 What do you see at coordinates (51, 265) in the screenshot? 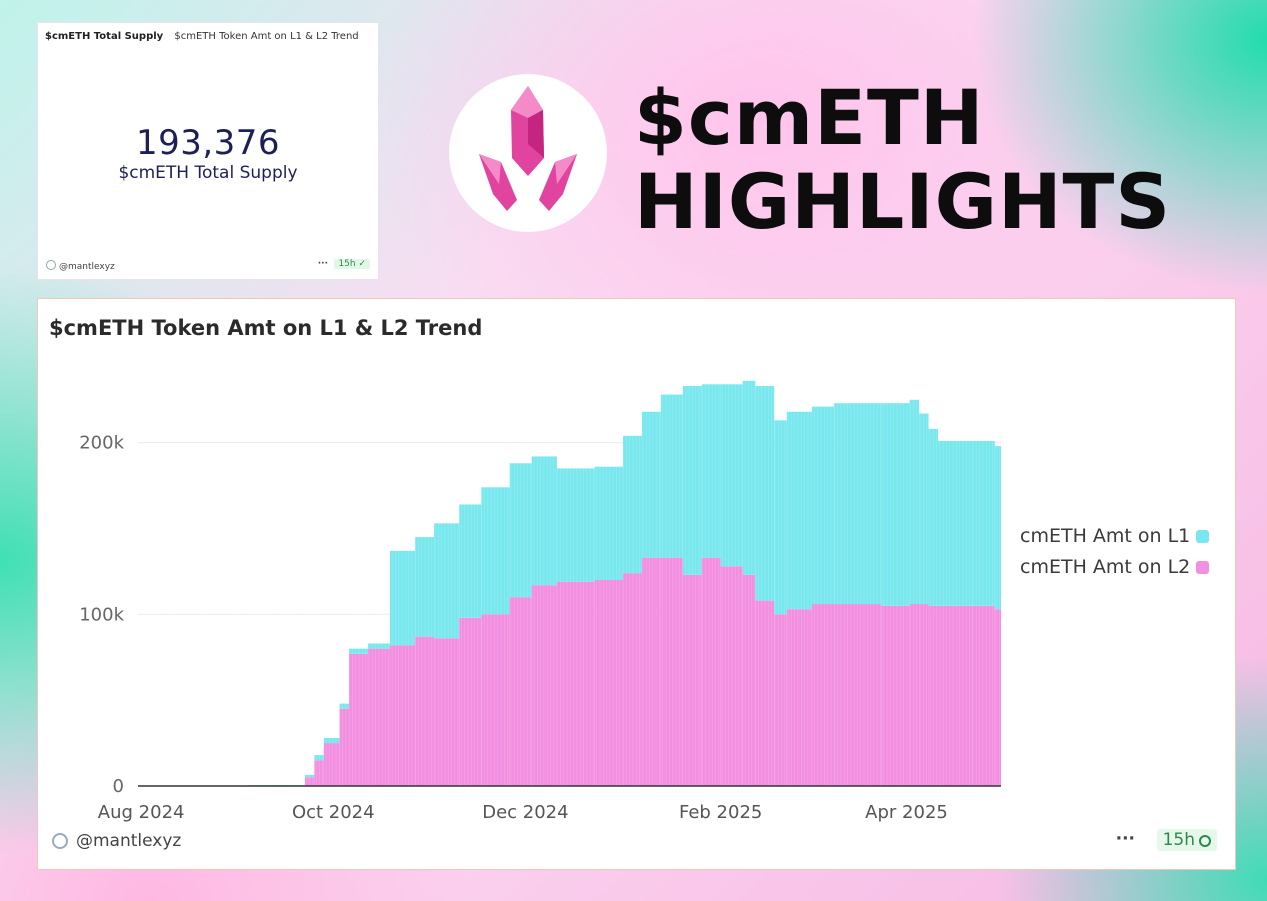
I see `dune-logo-icon` at bounding box center [51, 265].